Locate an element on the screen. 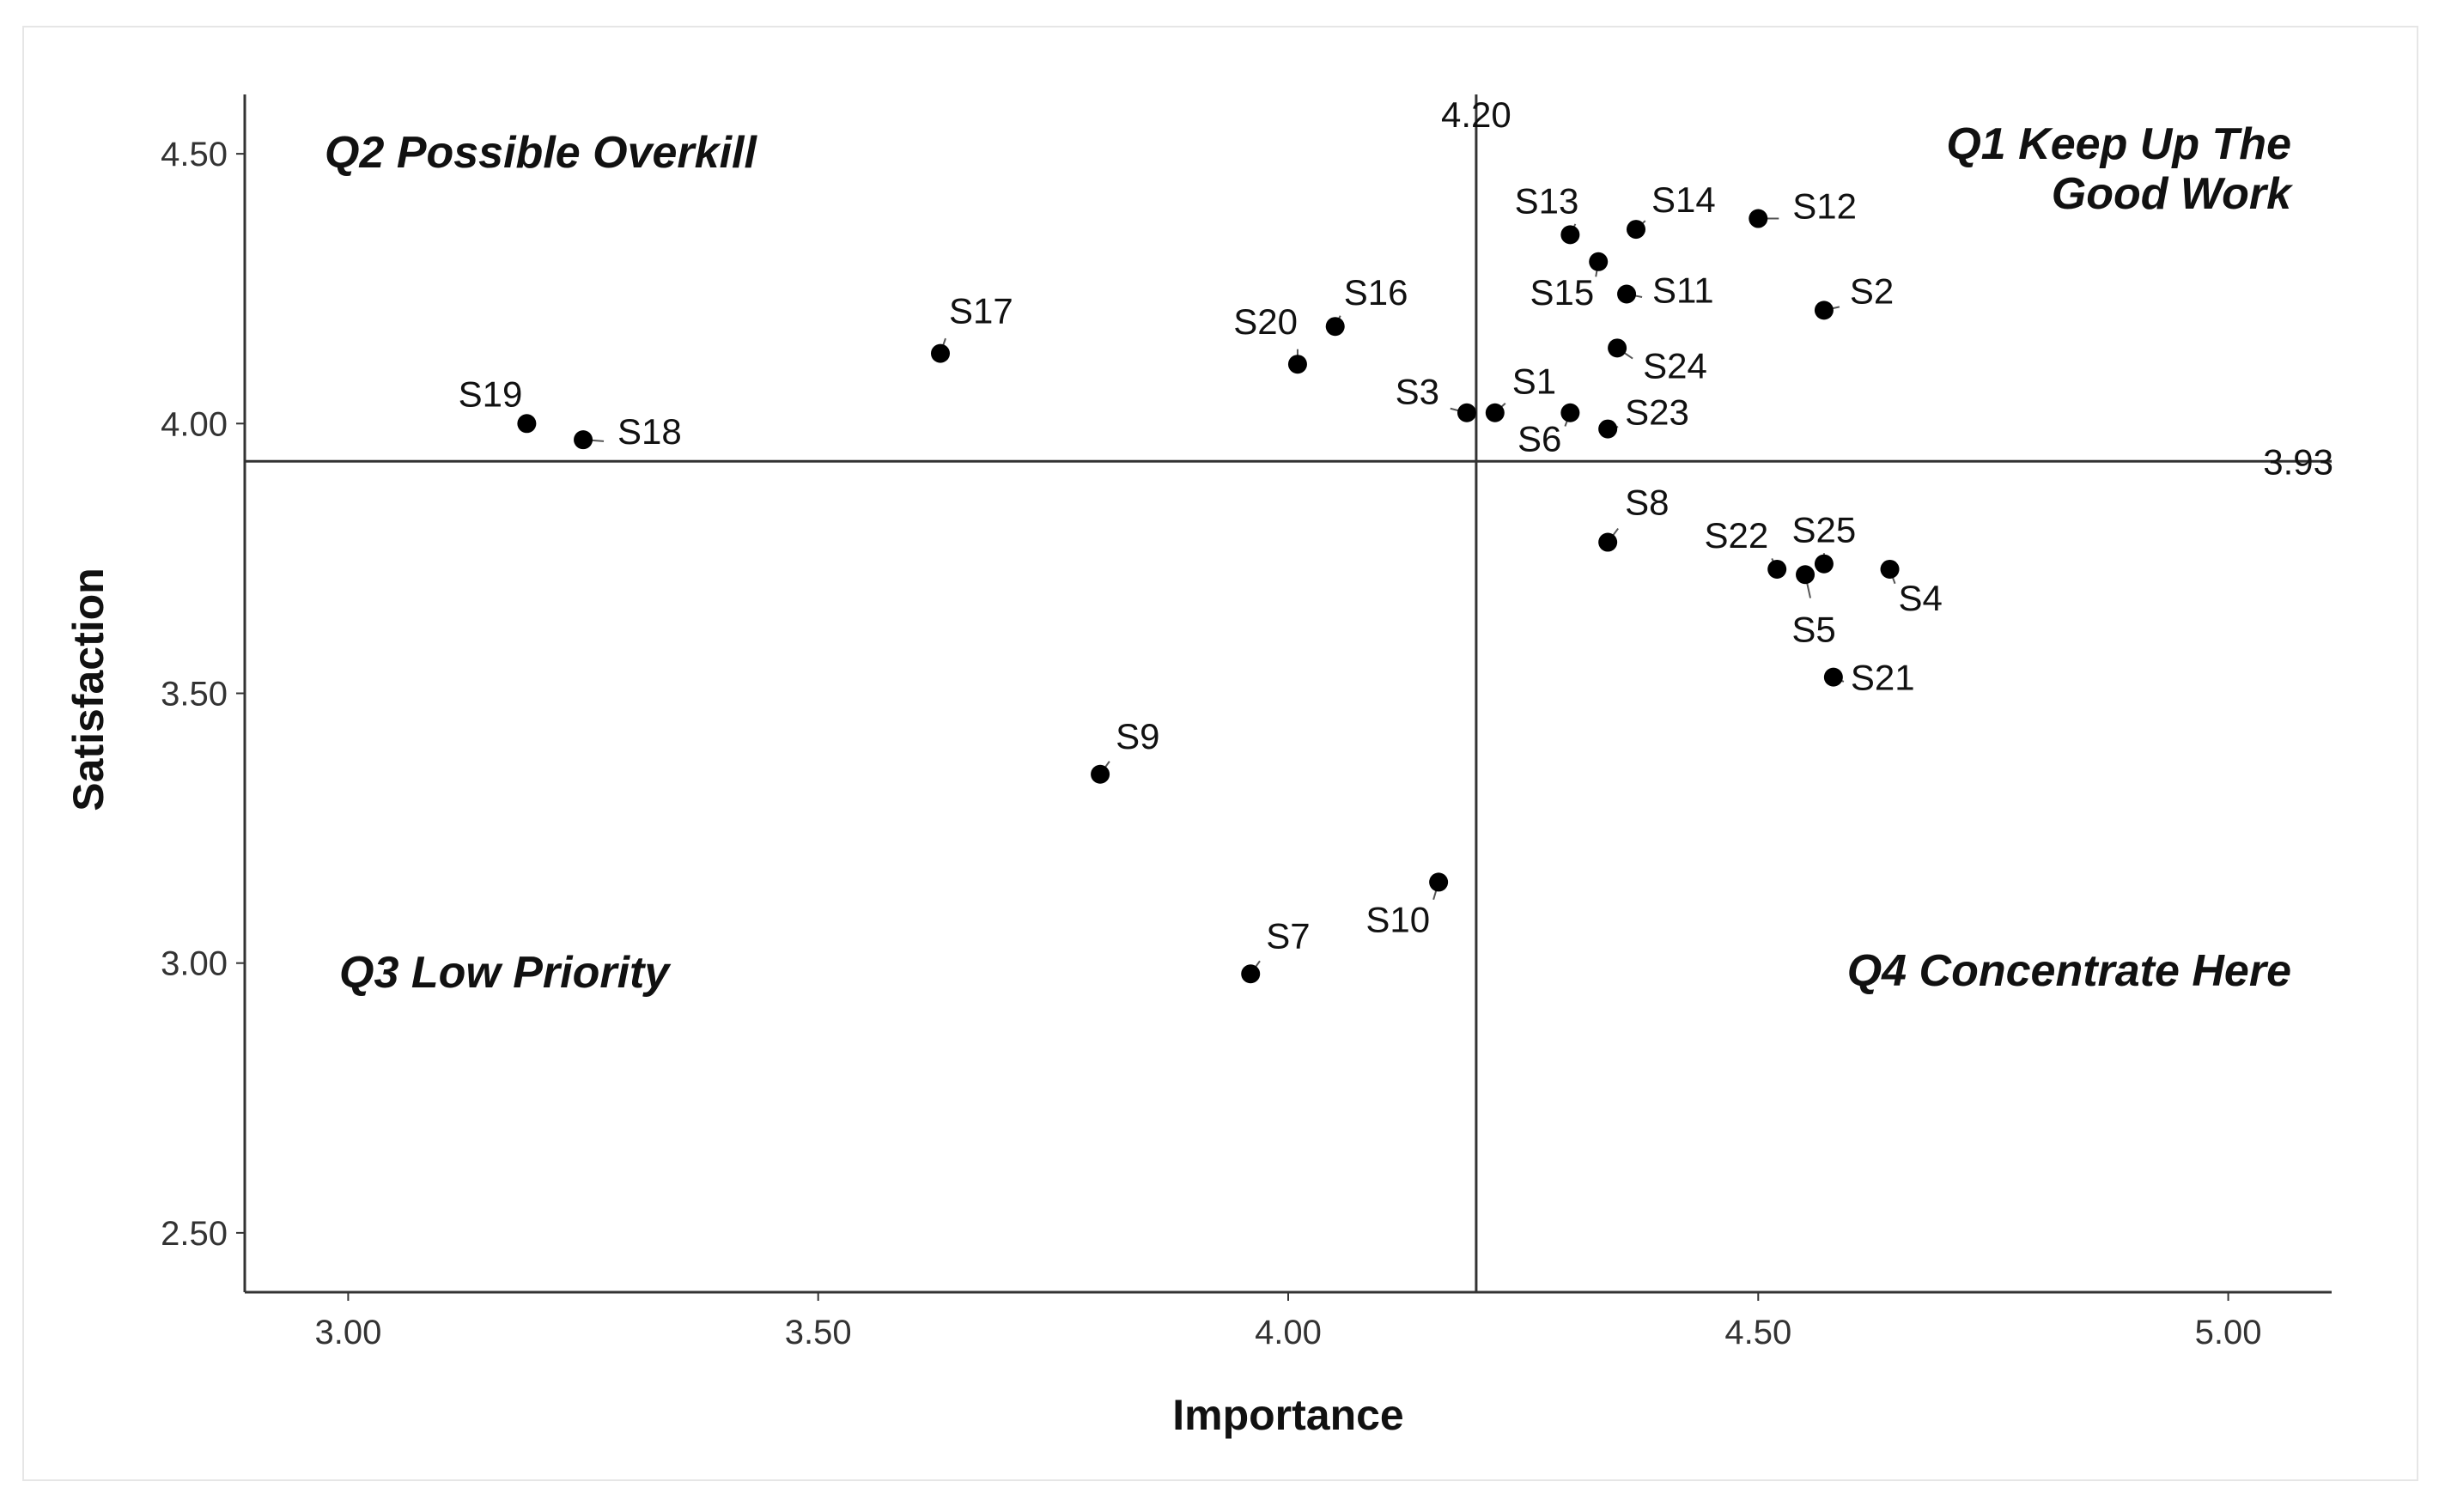 This screenshot has width=2445, height=1512. point-s18: S18 is located at coordinates (628, 431).